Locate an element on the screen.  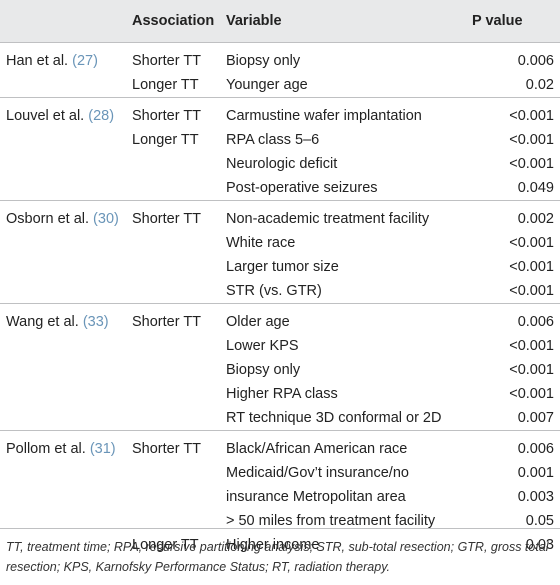
variable-cell: STR (vs. GTR) is located at coordinates (274, 291).